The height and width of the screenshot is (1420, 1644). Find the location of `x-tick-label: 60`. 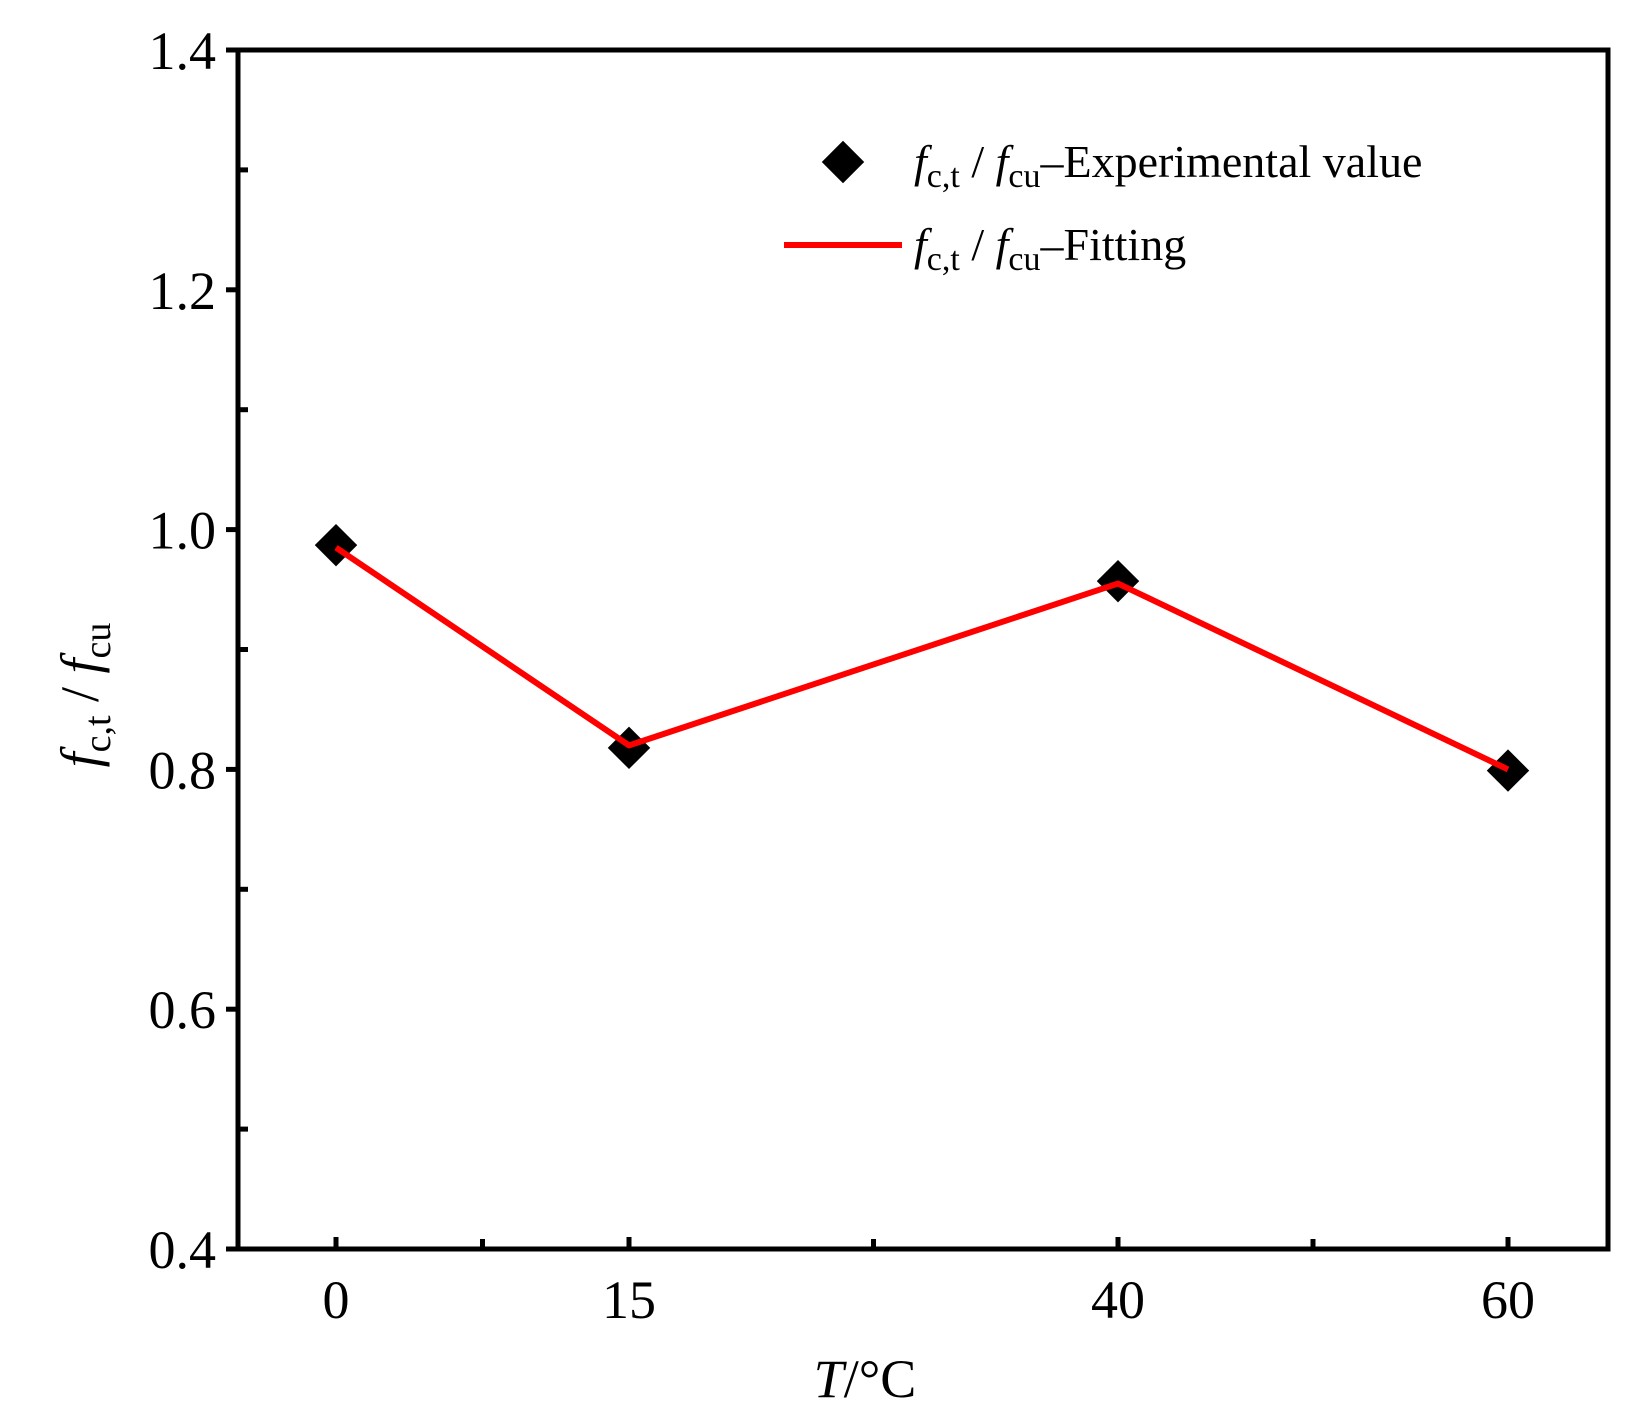

x-tick-label: 60 is located at coordinates (1508, 1300).